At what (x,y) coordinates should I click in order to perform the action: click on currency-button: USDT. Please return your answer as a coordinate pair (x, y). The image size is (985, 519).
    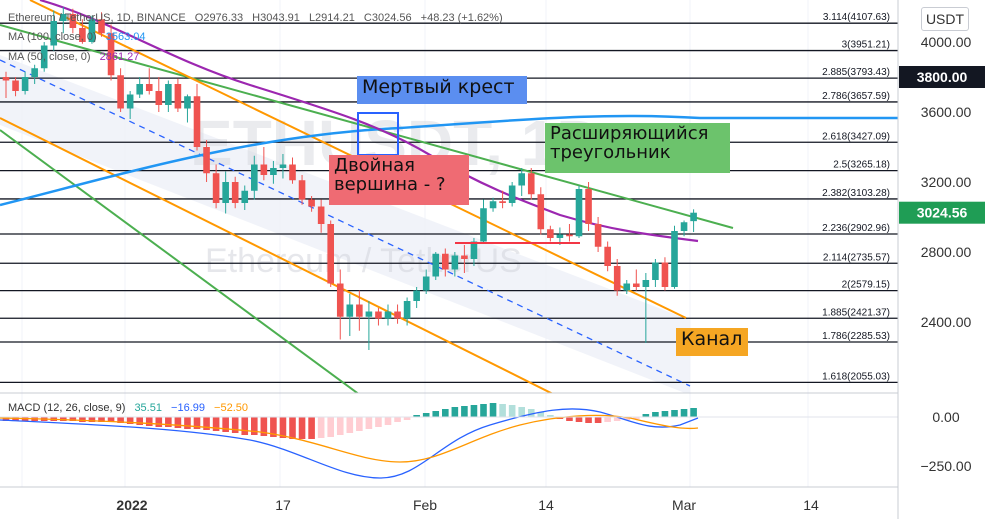
    Looking at the image, I should click on (945, 19).